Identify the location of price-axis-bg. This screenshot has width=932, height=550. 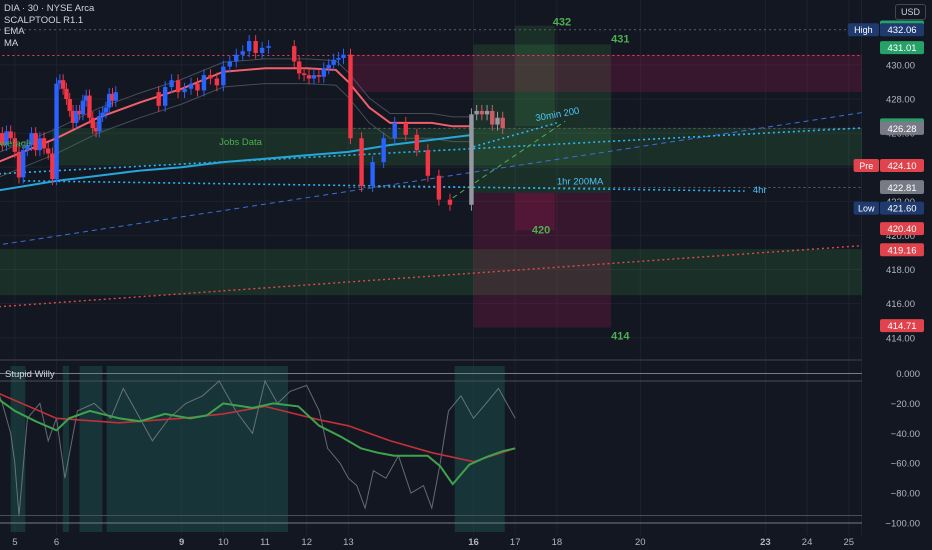
(897, 275).